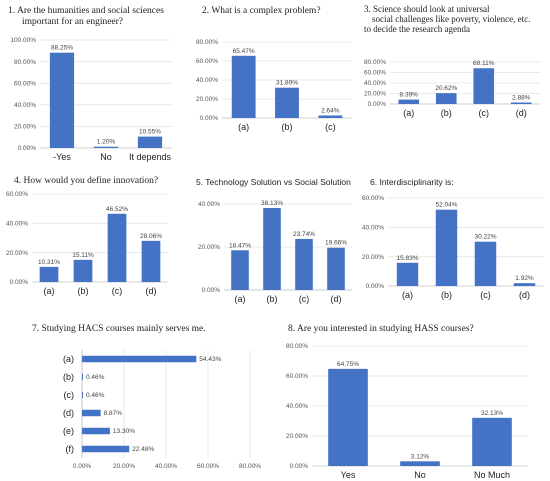 This screenshot has width=550, height=481. Describe the element at coordinates (330, 110) in the screenshot. I see `chart-2-value-label: 2.64%` at that location.